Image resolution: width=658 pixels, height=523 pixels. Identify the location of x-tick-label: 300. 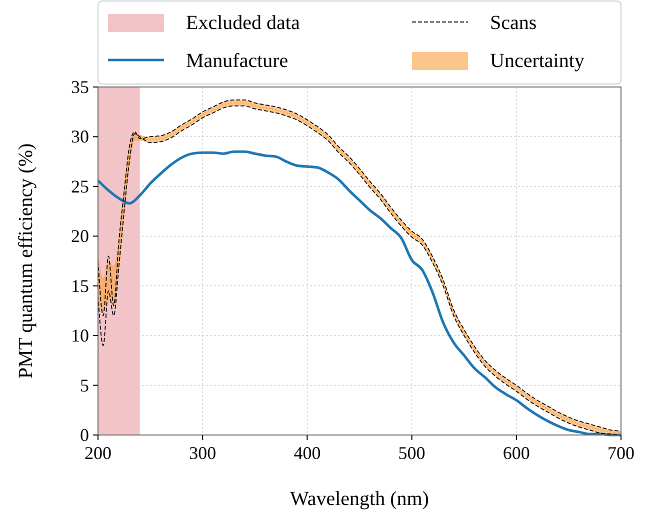
(202, 453).